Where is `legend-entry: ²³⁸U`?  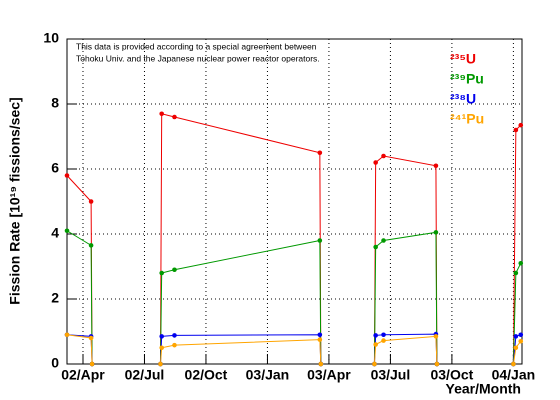
legend-entry: ²³⁸U is located at coordinates (463, 99).